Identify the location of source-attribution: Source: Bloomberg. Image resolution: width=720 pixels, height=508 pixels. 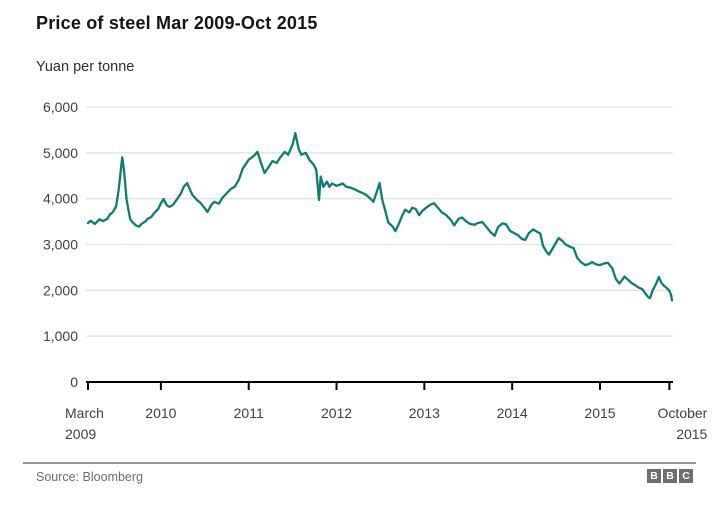
(90, 477).